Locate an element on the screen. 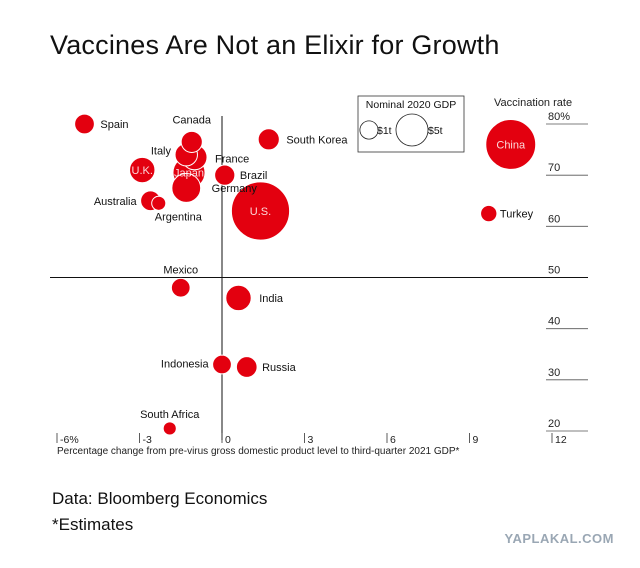  size-legend: Nominal 2020 GDP $1t $5t is located at coordinates (411, 124).